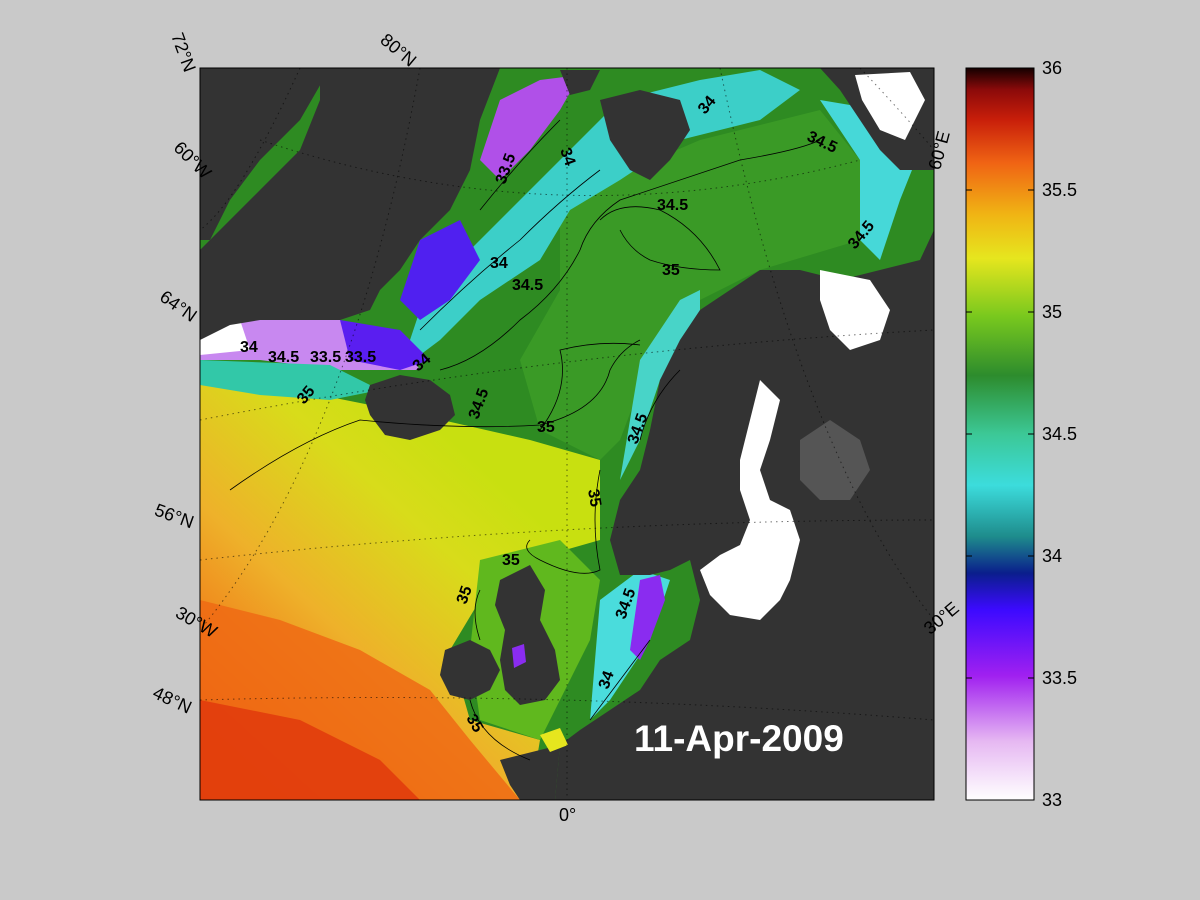 The width and height of the screenshot is (1200, 900). I want to click on iceland-land, so click(410, 407).